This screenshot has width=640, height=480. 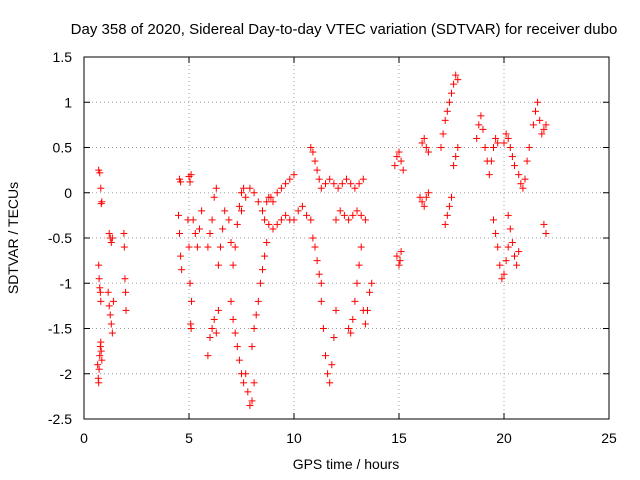 I want to click on x-tick-label: 20, so click(x=504, y=438).